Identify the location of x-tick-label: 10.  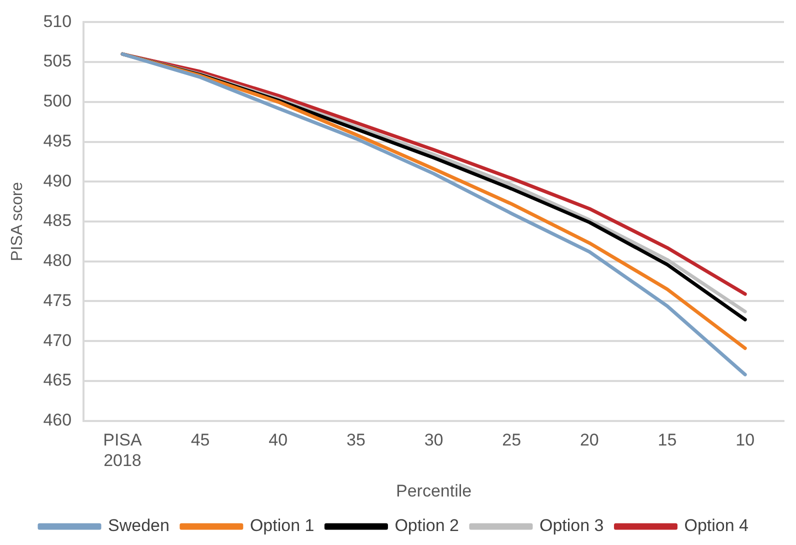
(745, 440).